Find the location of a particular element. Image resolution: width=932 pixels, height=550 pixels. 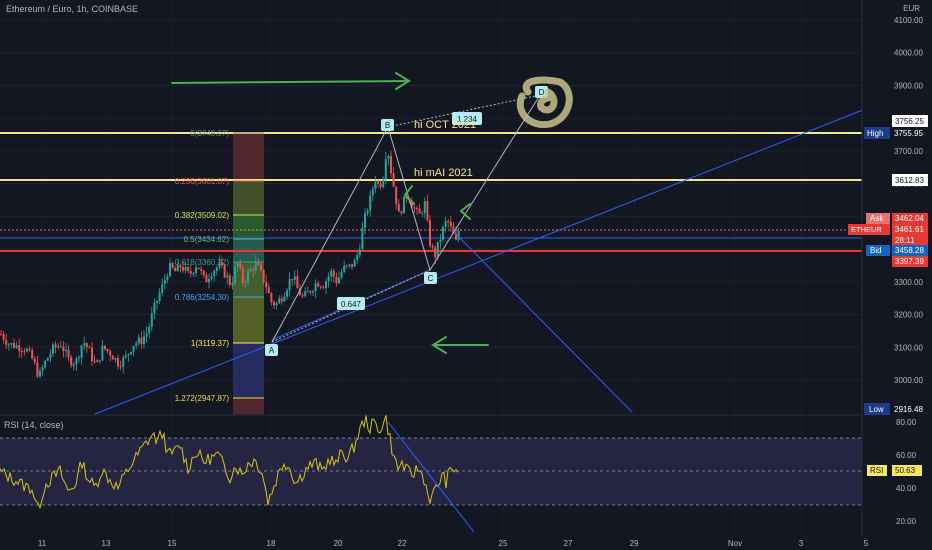

time-tick-label: 3 is located at coordinates (801, 543).